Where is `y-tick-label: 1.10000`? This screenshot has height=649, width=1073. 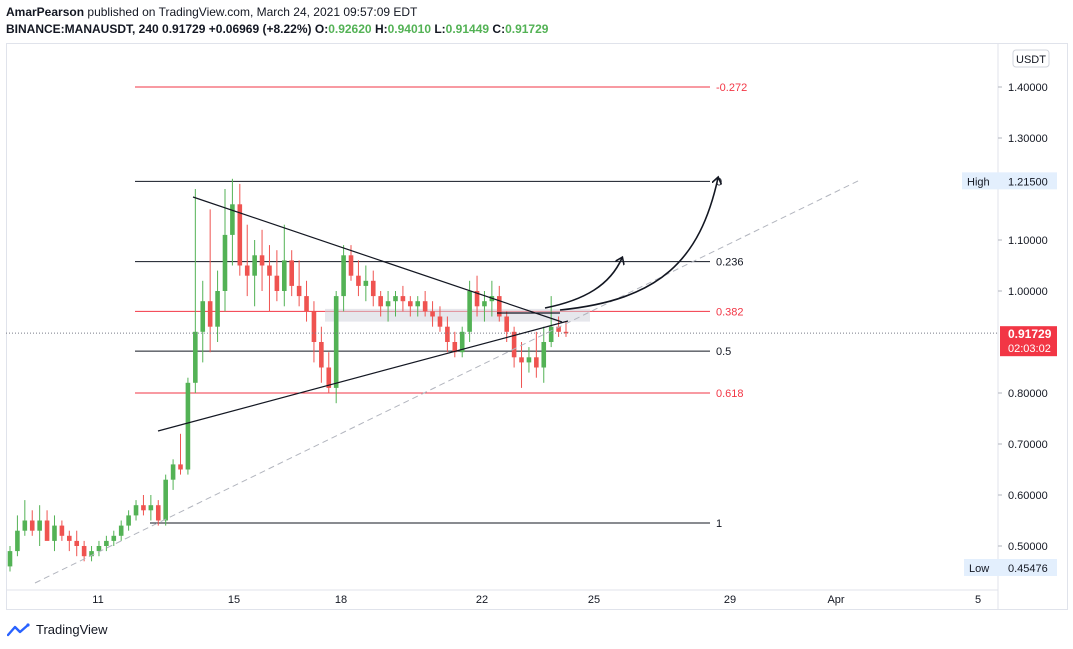 y-tick-label: 1.10000 is located at coordinates (1028, 241).